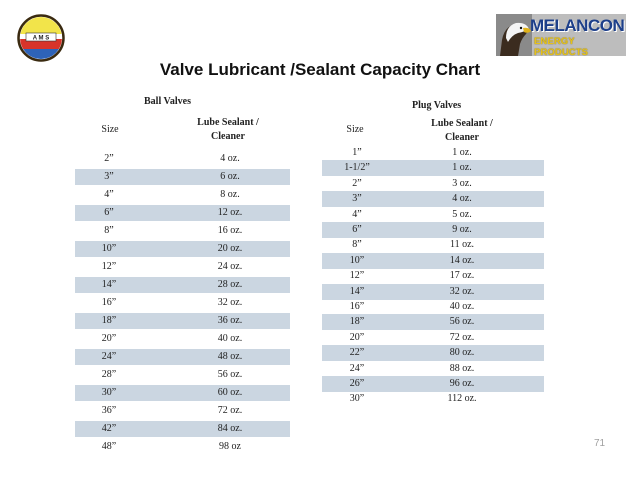 This screenshot has width=640, height=480. Describe the element at coordinates (230, 392) in the screenshot. I see `amount-cell: 60 oz.` at that location.